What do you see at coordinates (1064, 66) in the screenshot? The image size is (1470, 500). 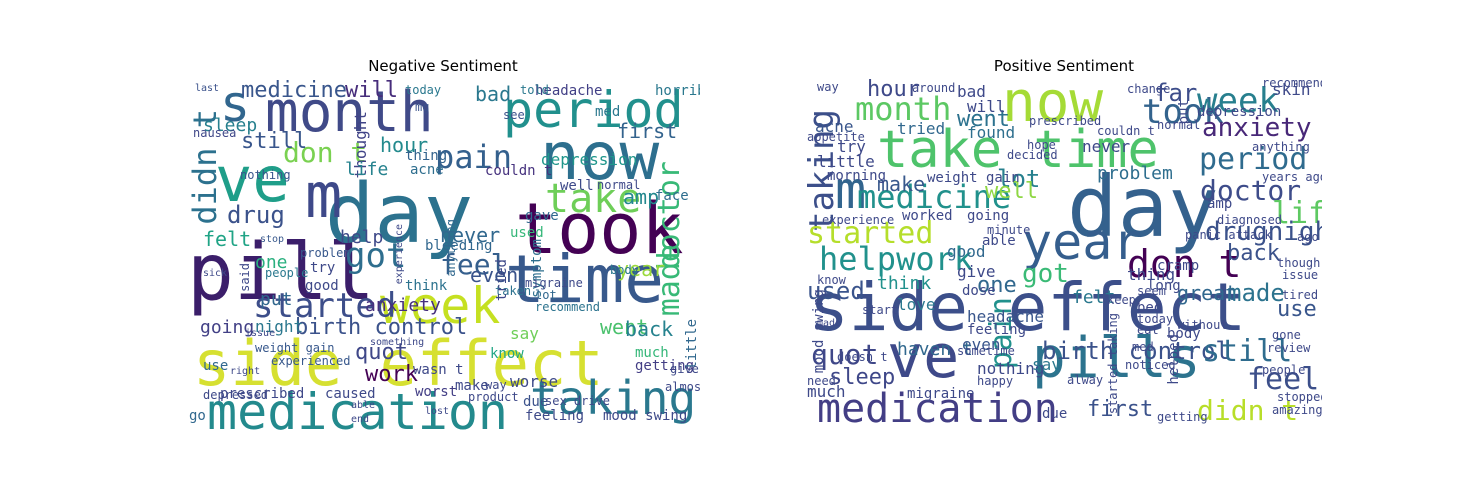 I see `positive-sentiment-title: Positive Sentiment` at bounding box center [1064, 66].